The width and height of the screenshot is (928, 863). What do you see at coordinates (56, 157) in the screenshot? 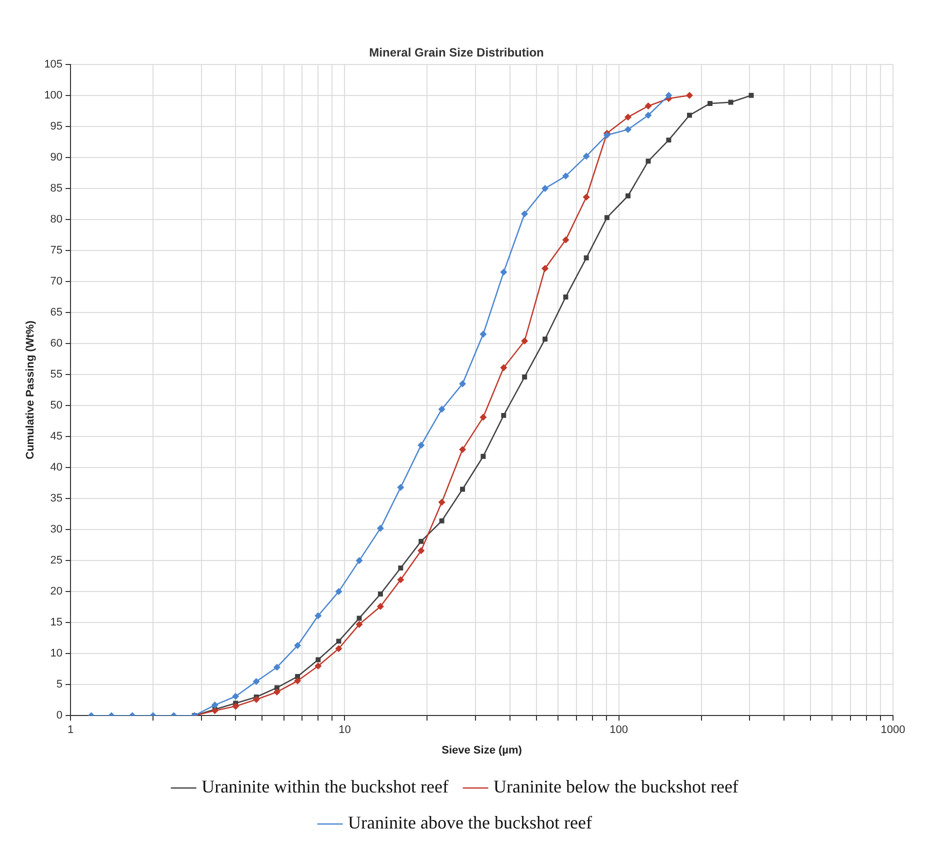
I see `y-tick-label: 90` at bounding box center [56, 157].